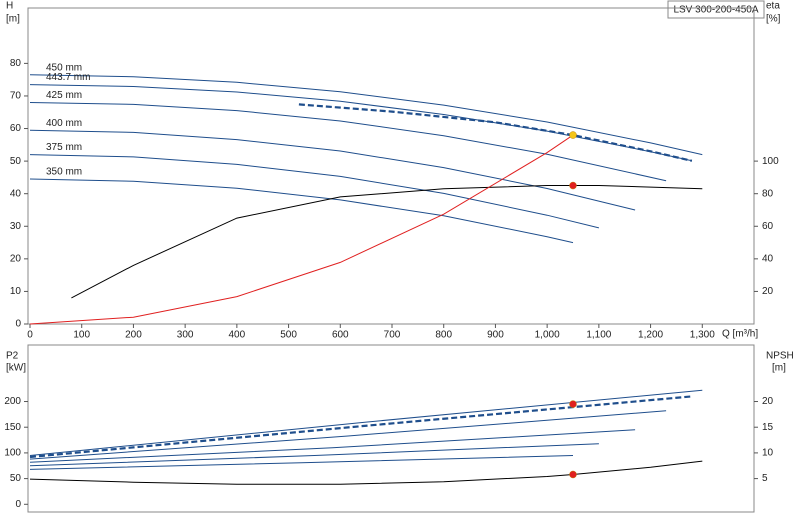 The width and height of the screenshot is (800, 520). What do you see at coordinates (16, 96) in the screenshot?
I see `y-tick-label: 70` at bounding box center [16, 96].